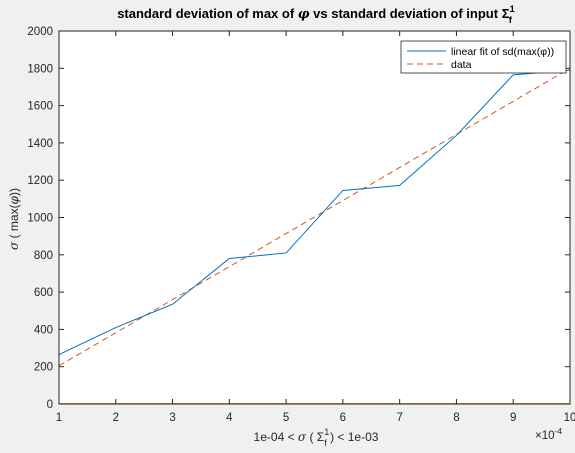 The height and width of the screenshot is (453, 575). What do you see at coordinates (14, 219) in the screenshot?
I see `y-axis-label: σ ( max(φ))` at bounding box center [14, 219].